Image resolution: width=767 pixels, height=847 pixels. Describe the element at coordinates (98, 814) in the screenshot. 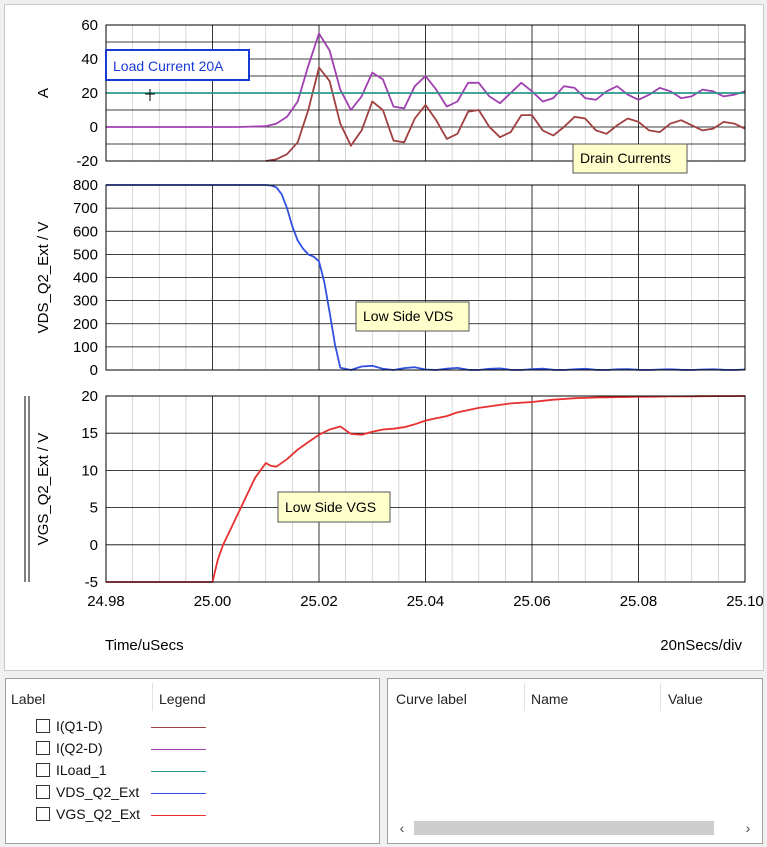

I see `legend-label: VGS_Q2_Ext` at that location.